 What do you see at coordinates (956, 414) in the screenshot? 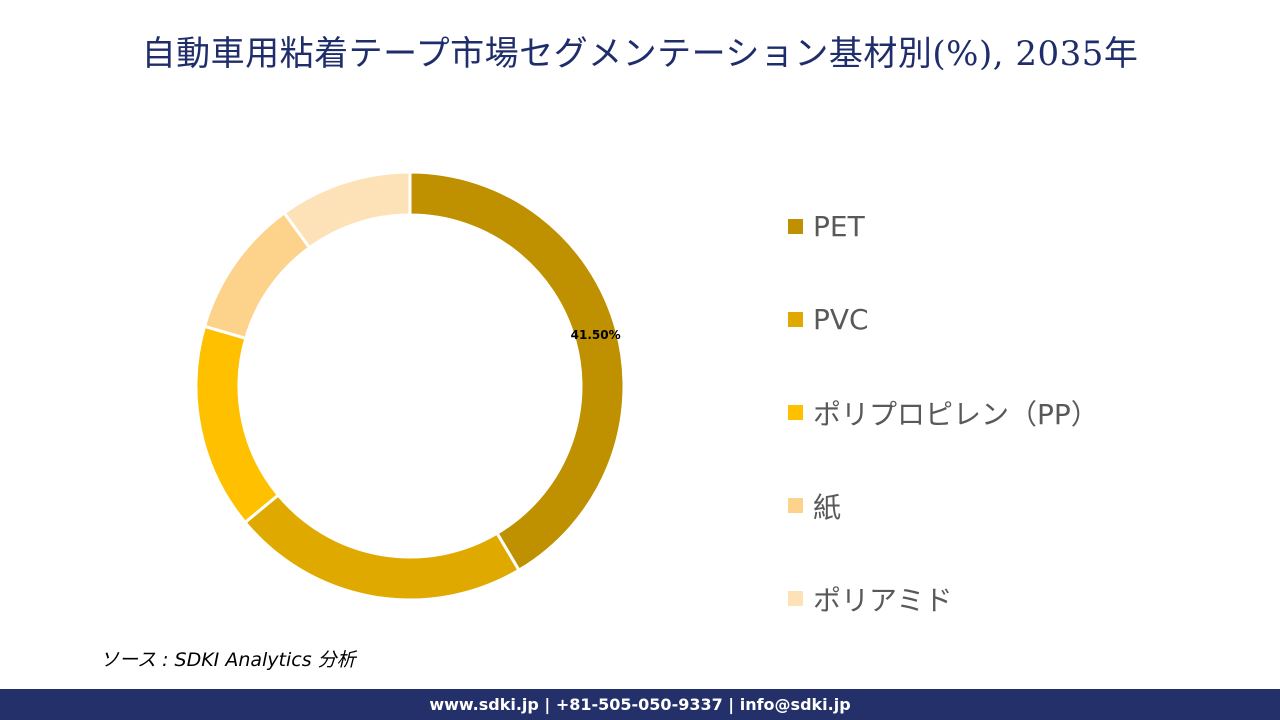
I see `legend-label: ポリプロピレン（PP）` at bounding box center [956, 414].